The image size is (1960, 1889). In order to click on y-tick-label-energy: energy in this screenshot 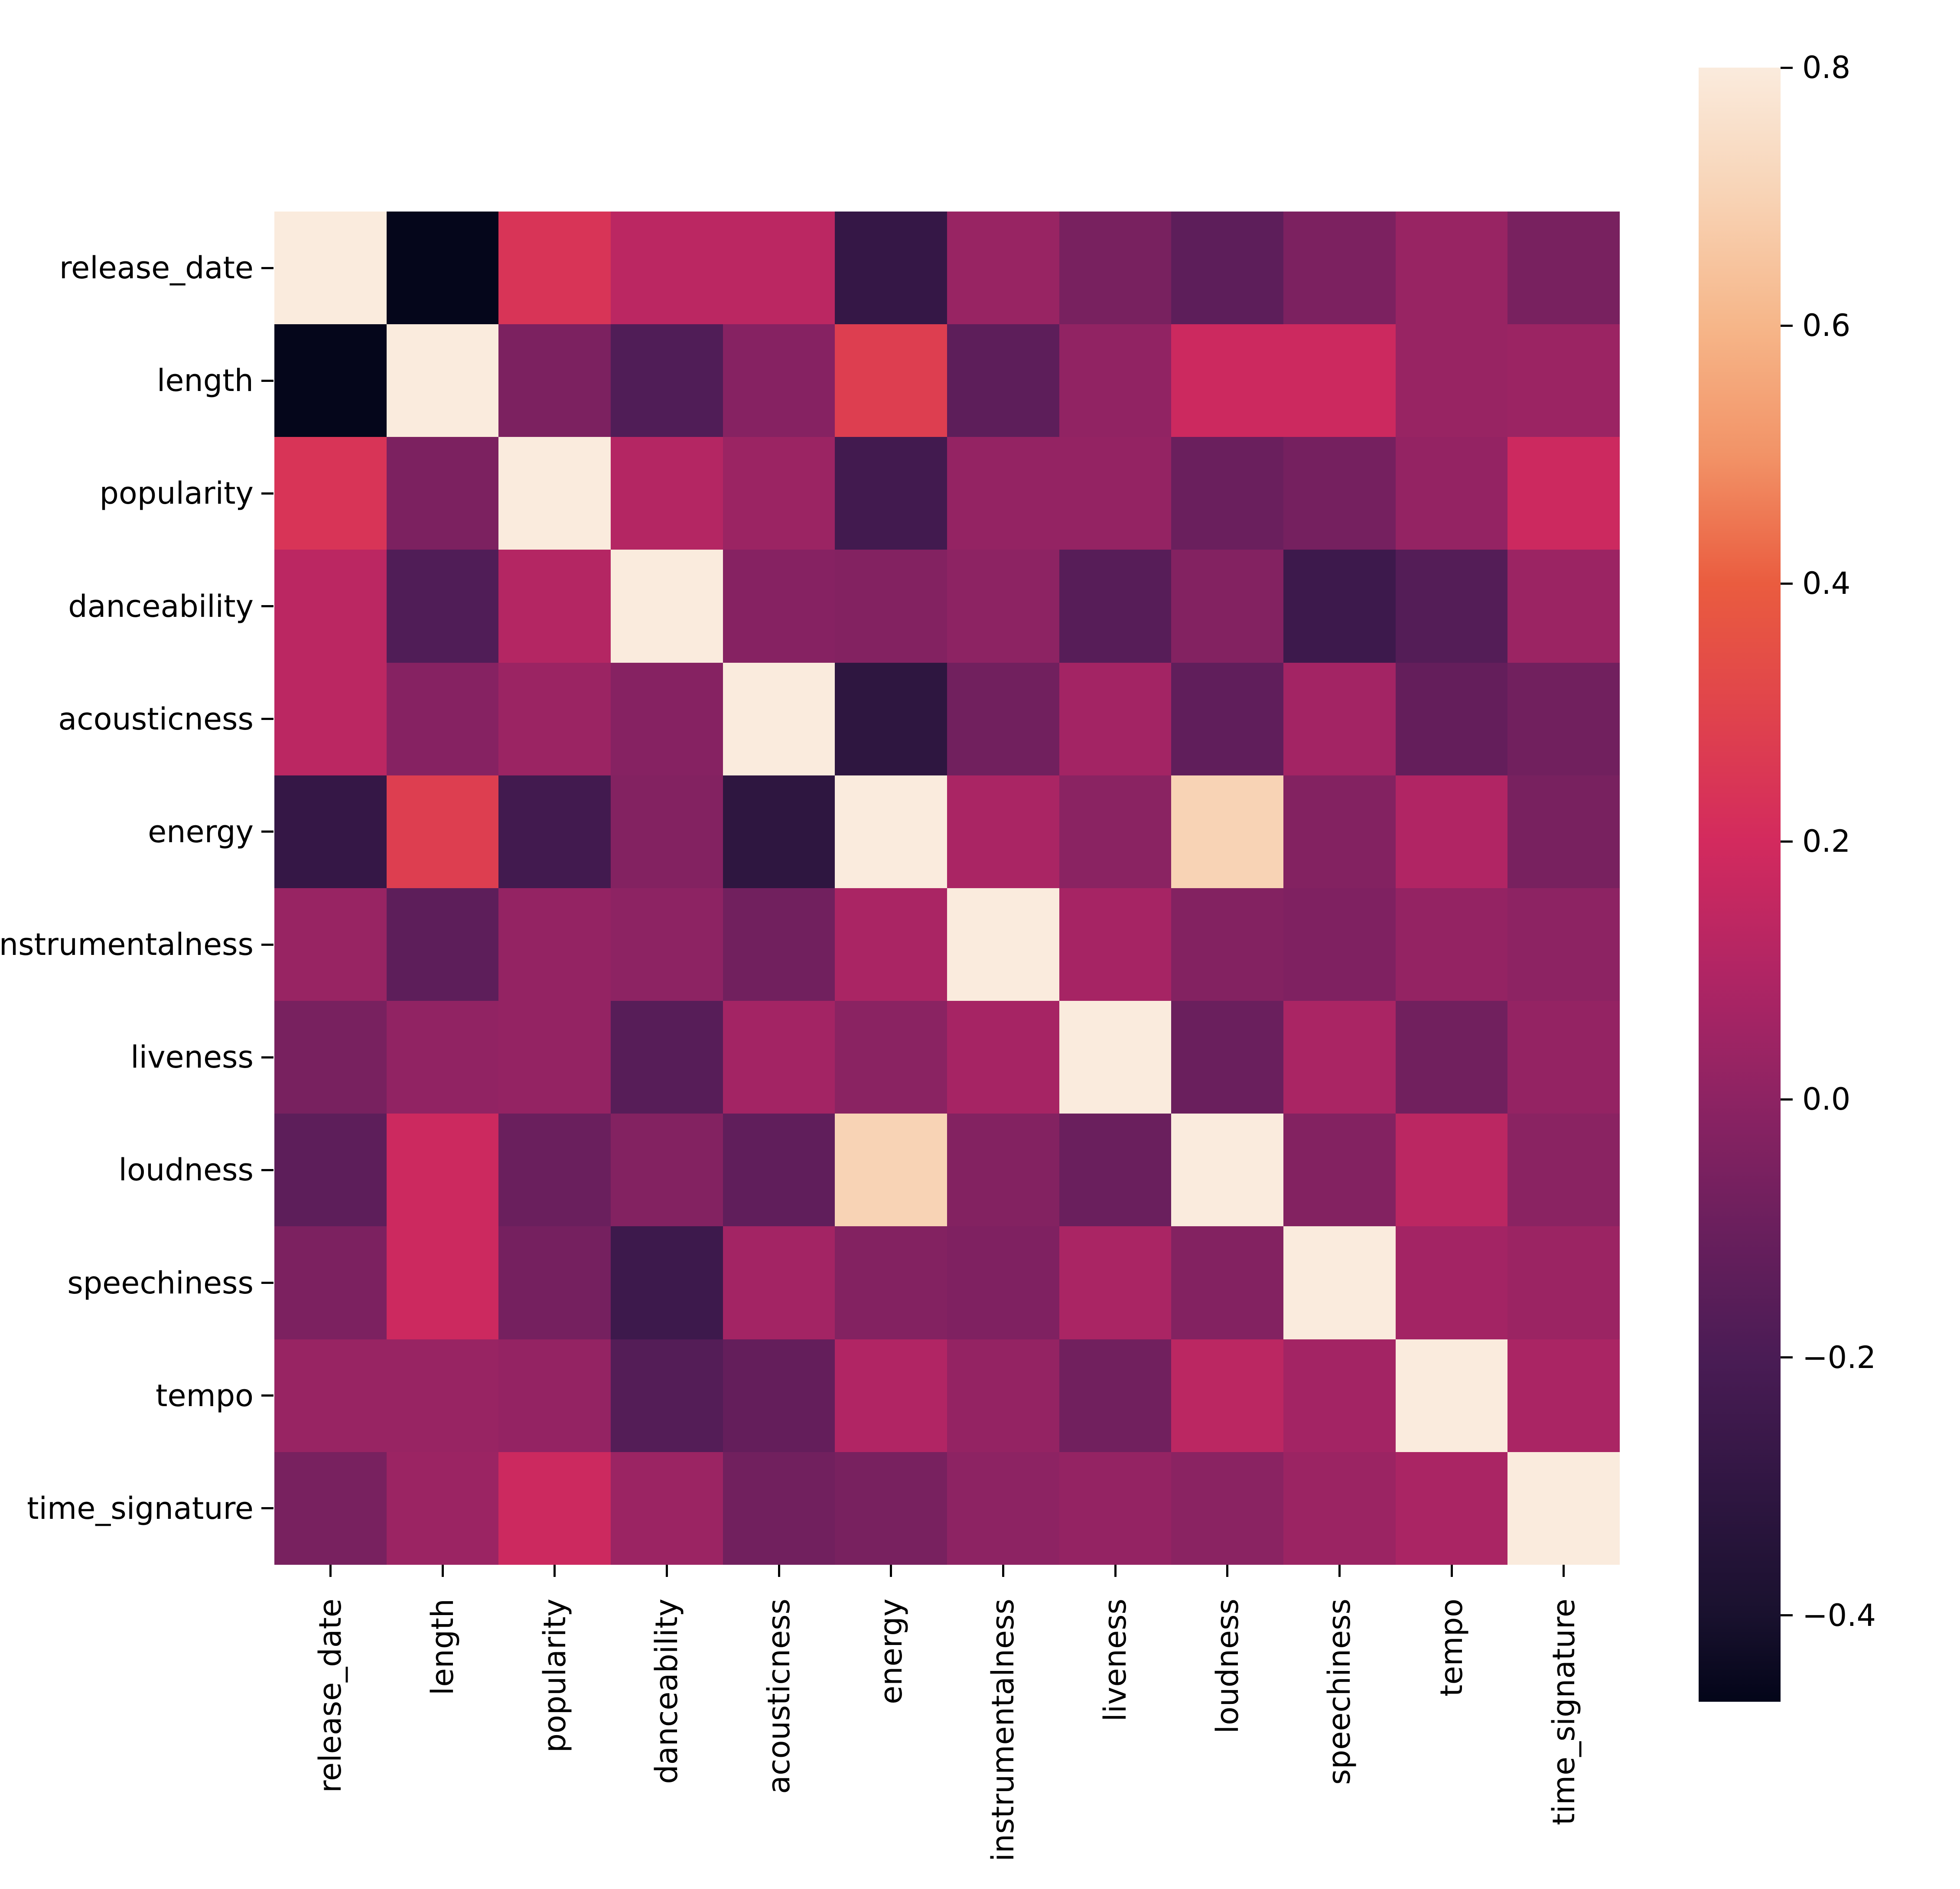, I will do `click(201, 832)`.